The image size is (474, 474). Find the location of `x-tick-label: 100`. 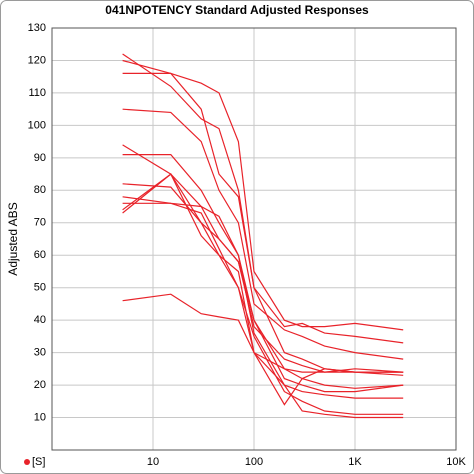

x-tick-label: 100 is located at coordinates (254, 462).